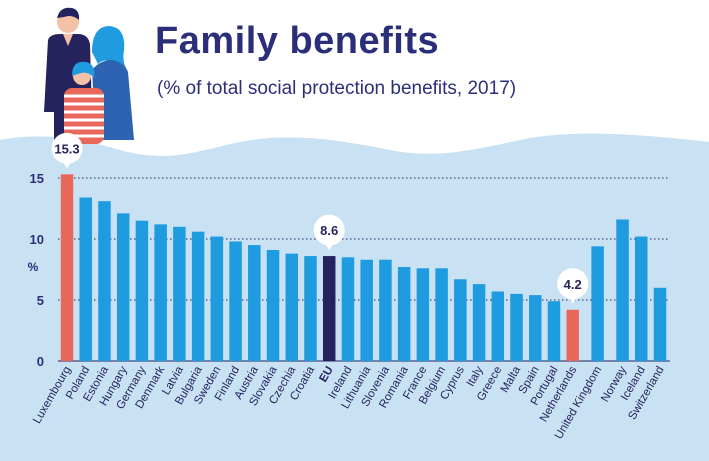 This screenshot has height=461, width=709. What do you see at coordinates (366, 310) in the screenshot?
I see `bar-lithuania` at bounding box center [366, 310].